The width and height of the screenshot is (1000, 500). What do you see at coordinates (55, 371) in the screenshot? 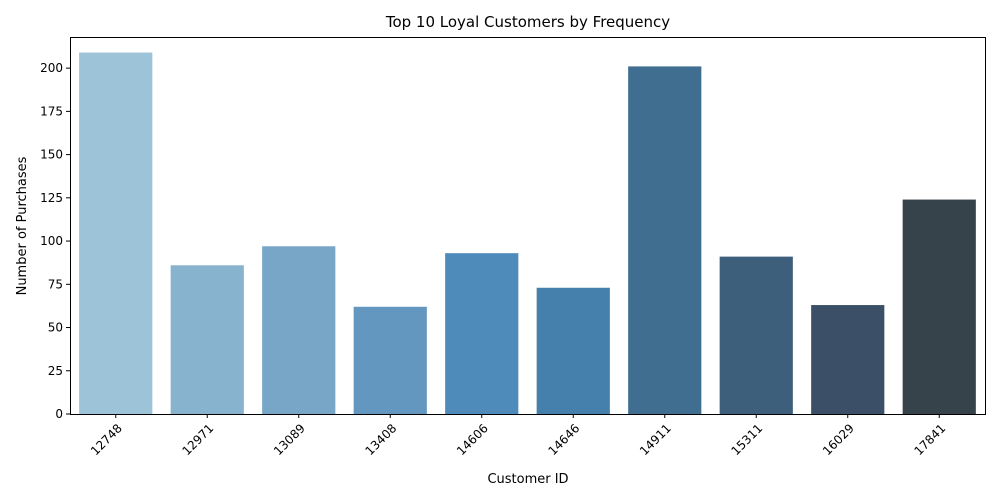
I see `y-tick-label: 25` at bounding box center [55, 371].